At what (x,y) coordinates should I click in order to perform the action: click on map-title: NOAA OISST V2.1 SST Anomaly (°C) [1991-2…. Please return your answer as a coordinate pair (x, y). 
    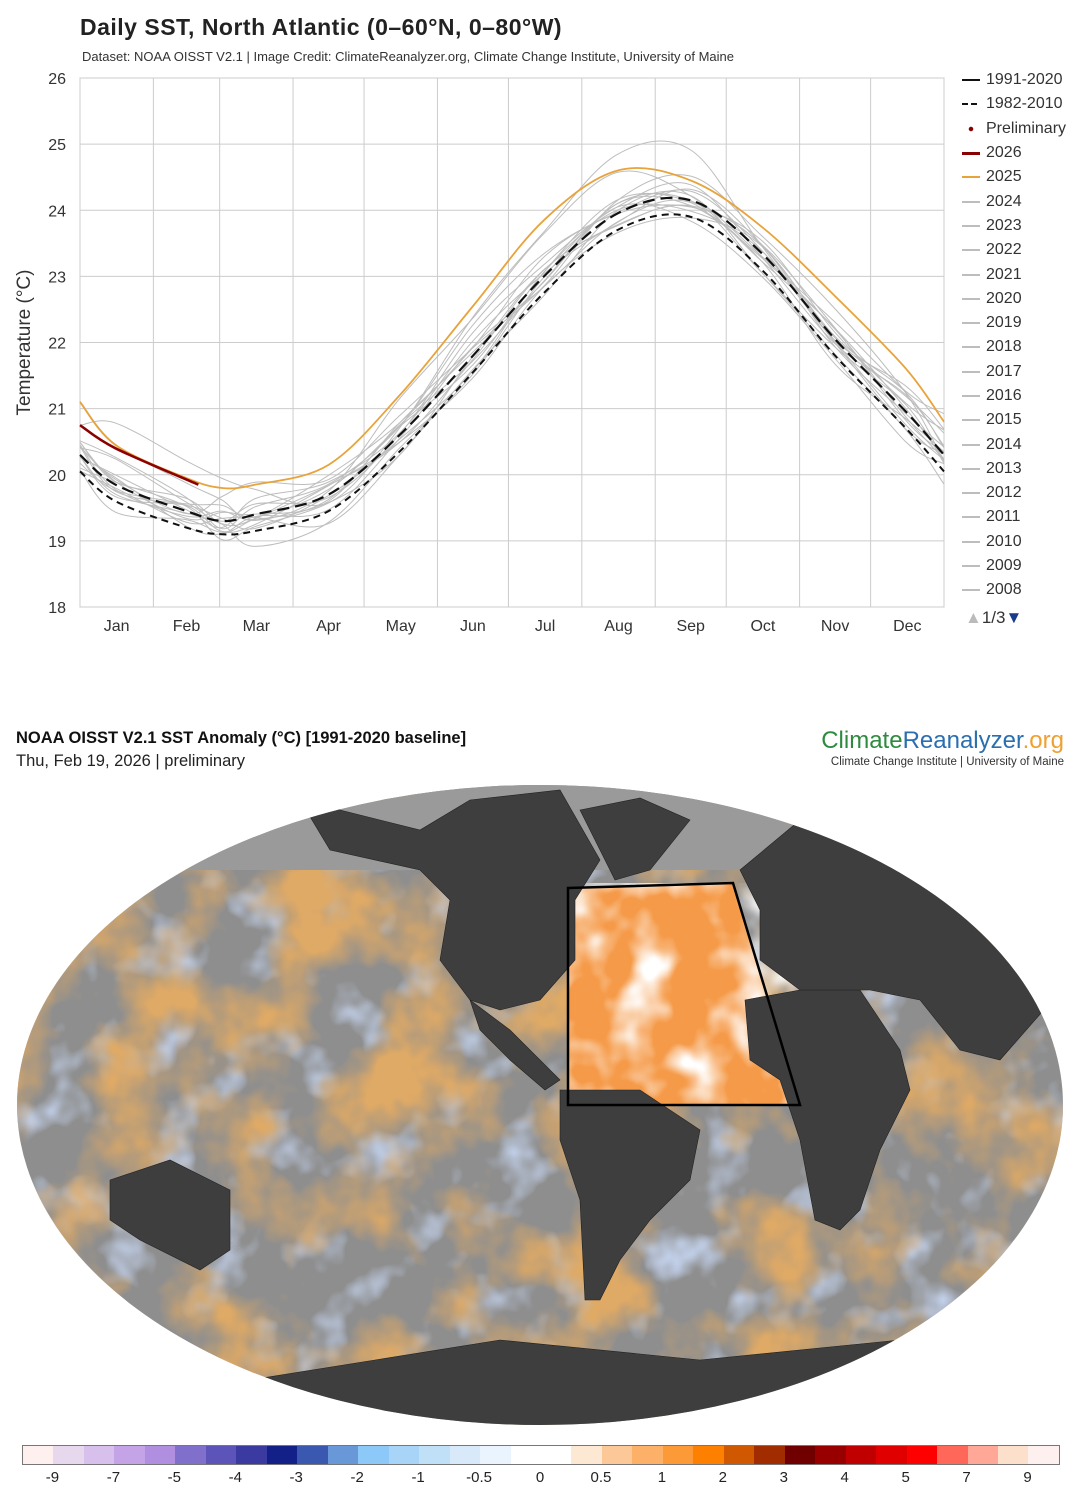
    Looking at the image, I should click on (241, 738).